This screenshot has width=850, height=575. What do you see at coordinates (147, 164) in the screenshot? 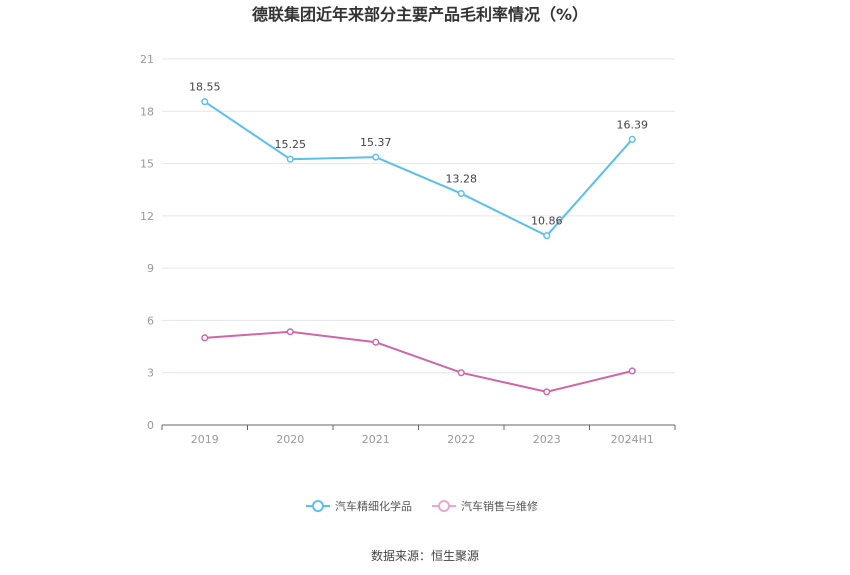
I see `y-tick-label: 15` at bounding box center [147, 164].